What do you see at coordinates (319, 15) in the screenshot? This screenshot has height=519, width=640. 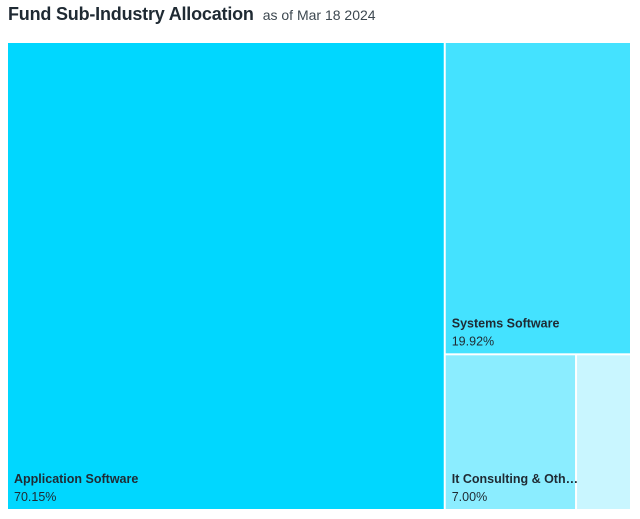 I see `chart-subtitle: as of Mar 18 2024` at bounding box center [319, 15].